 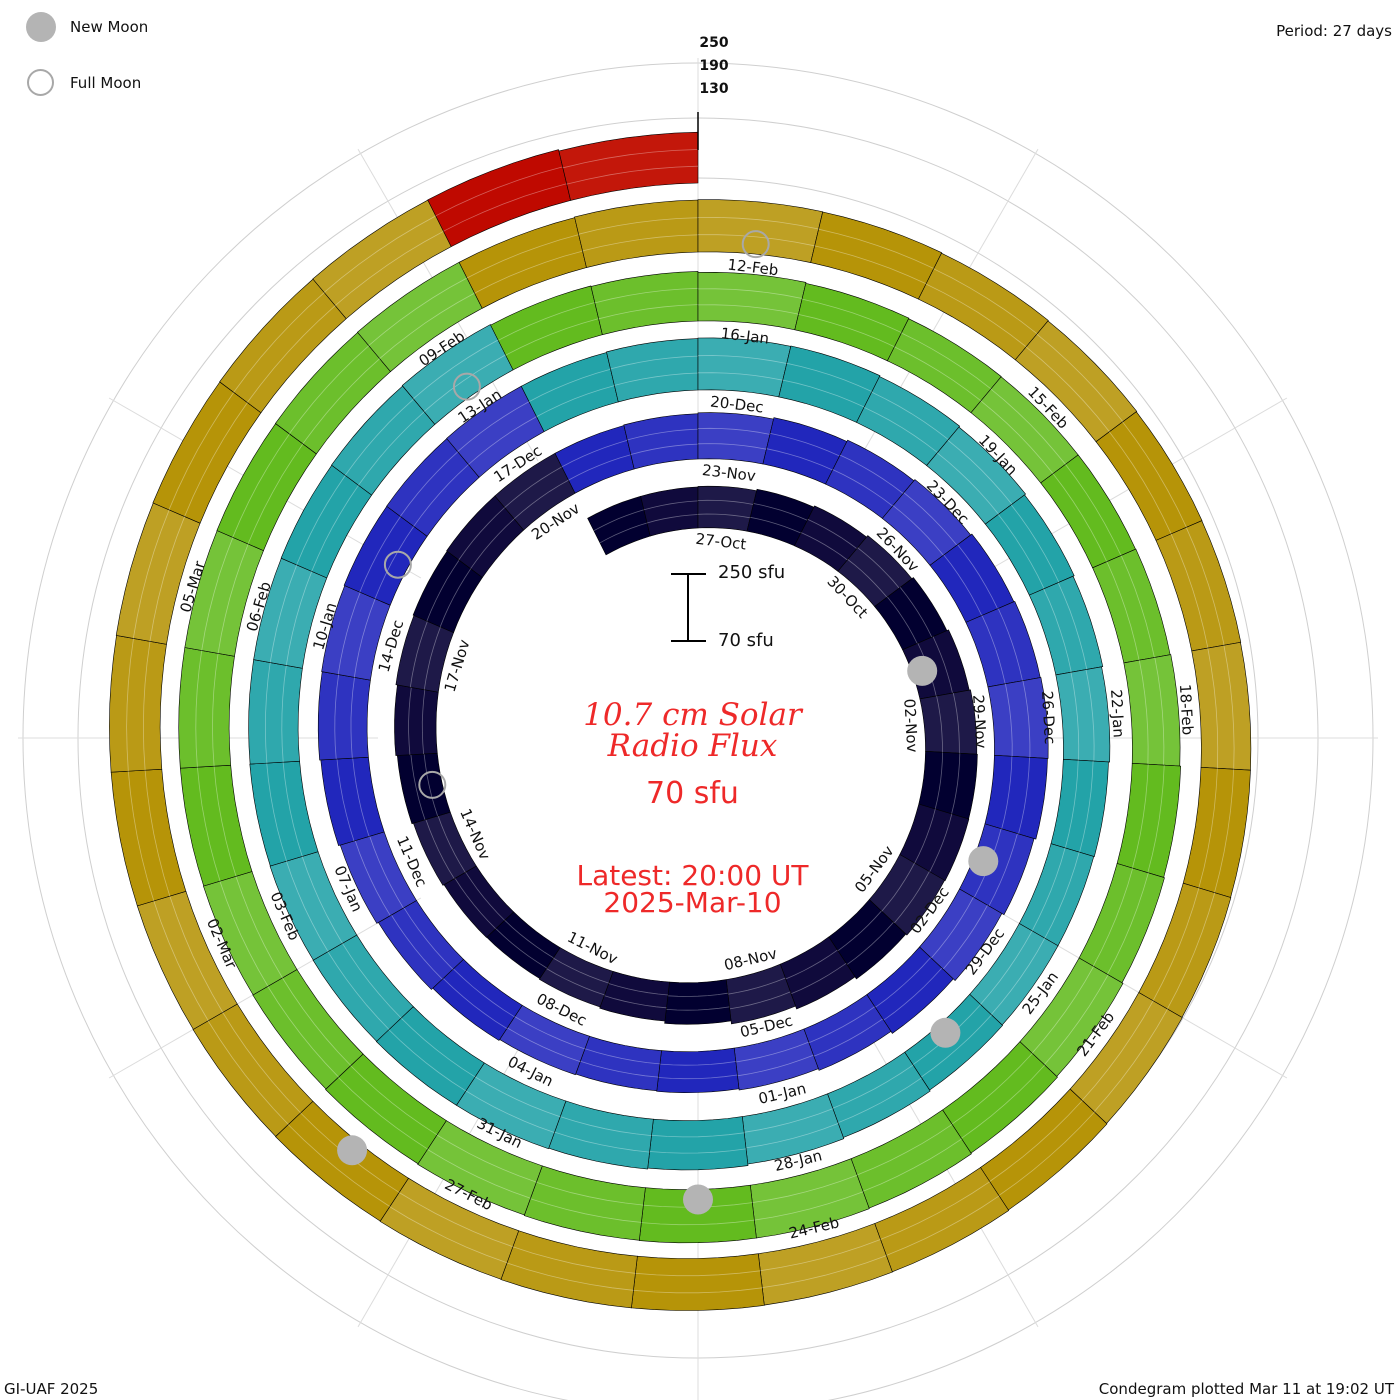 What do you see at coordinates (688, 607) in the screenshot?
I see `scale-bar` at bounding box center [688, 607].